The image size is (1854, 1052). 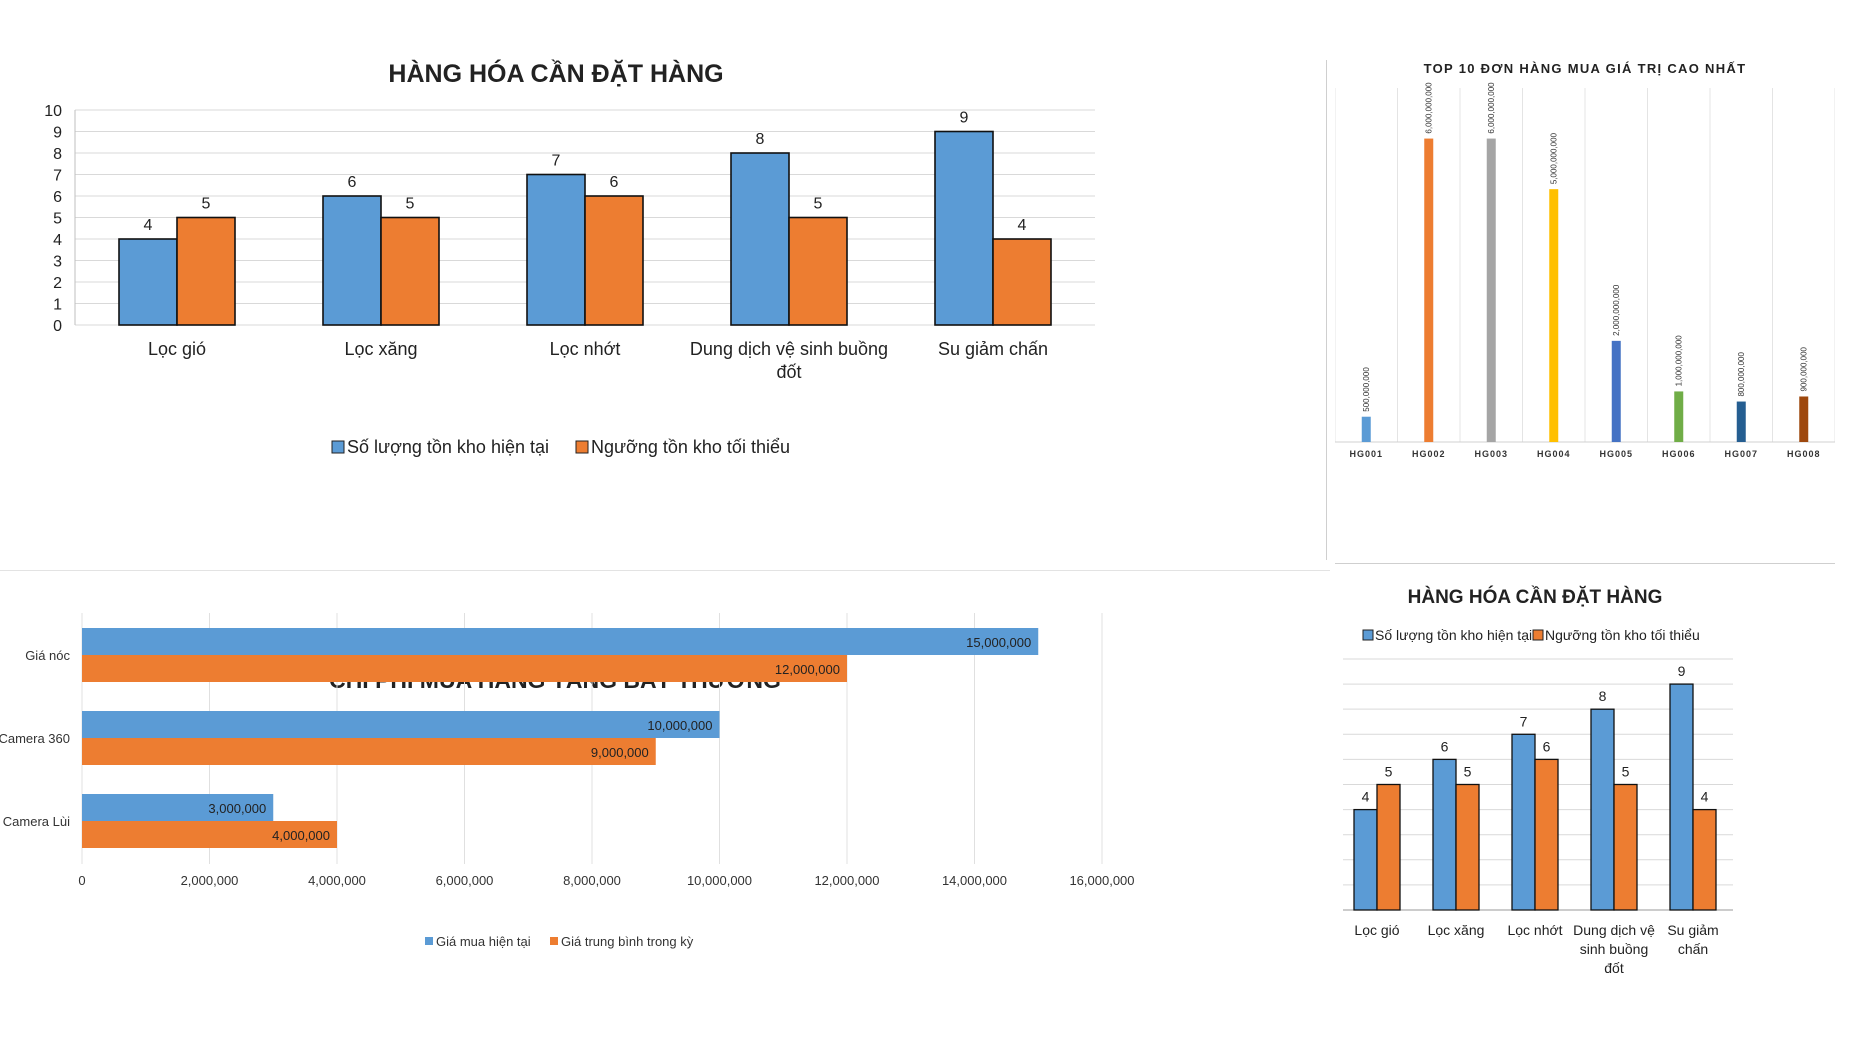 I want to click on x-tick-label: 10,000,000, so click(x=719, y=880).